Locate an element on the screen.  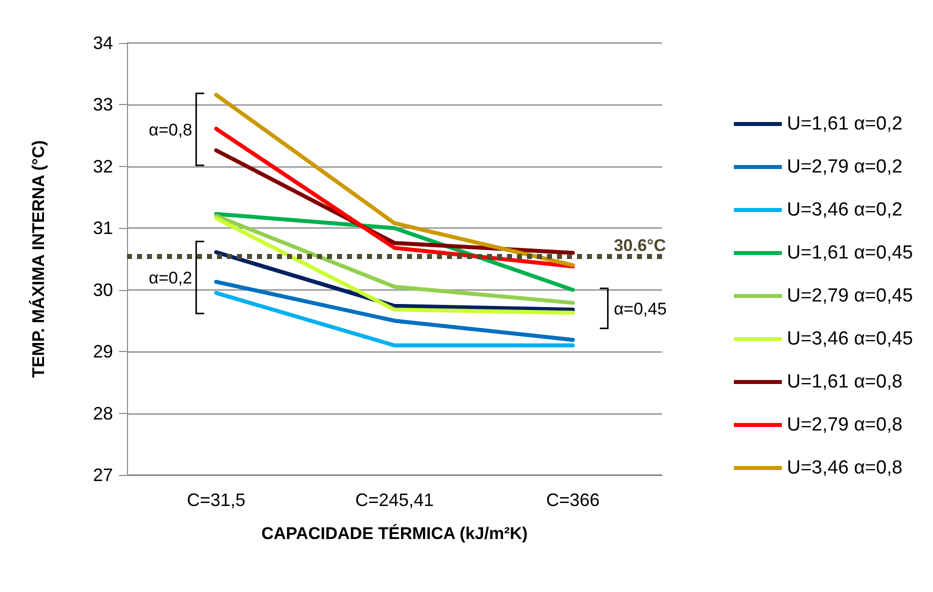
y-tick-label: 34 is located at coordinates (102, 43).